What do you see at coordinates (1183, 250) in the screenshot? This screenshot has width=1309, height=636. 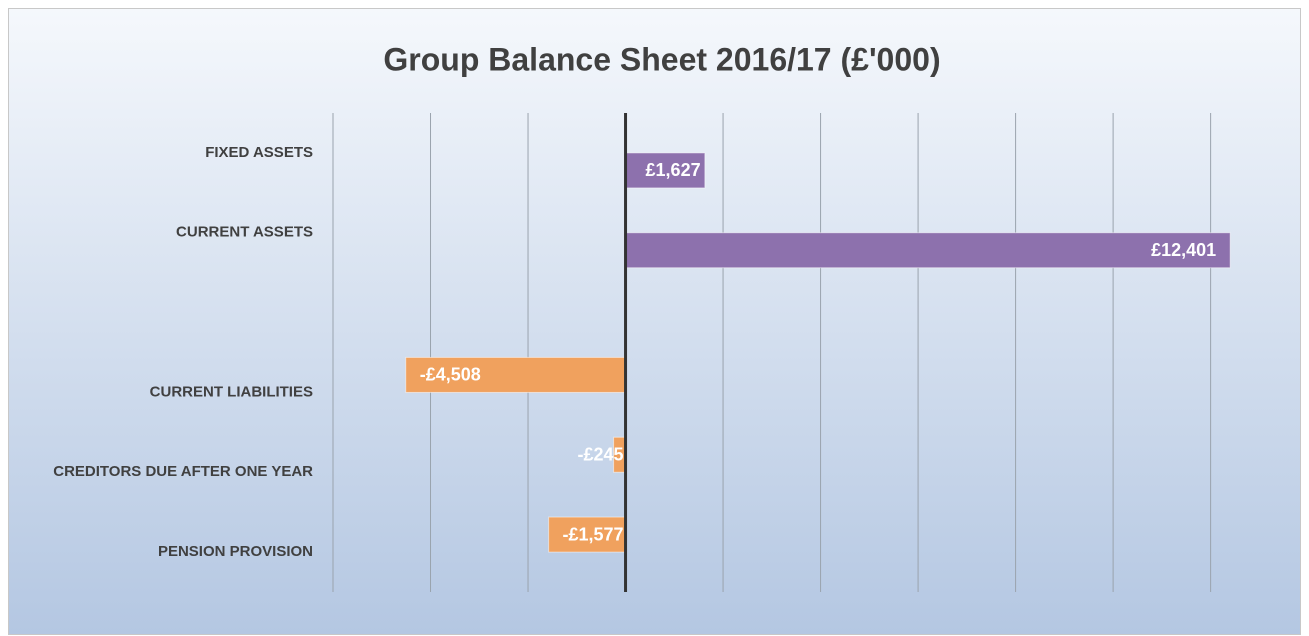 I see `value-label: £12,401` at bounding box center [1183, 250].